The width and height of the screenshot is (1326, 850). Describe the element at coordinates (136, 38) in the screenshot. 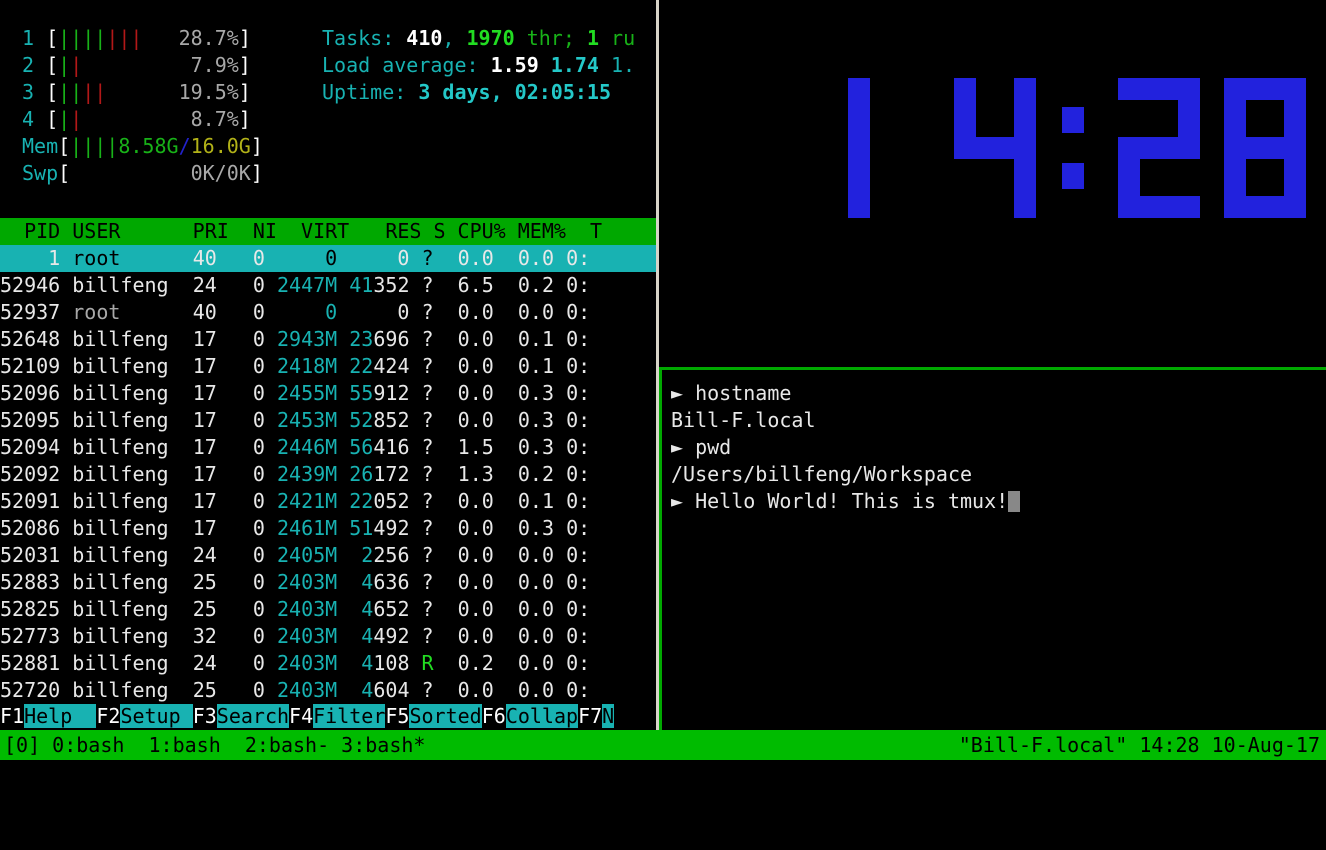

I see `cpu-meter-1: 1 [||||||| 28.7%]` at that location.